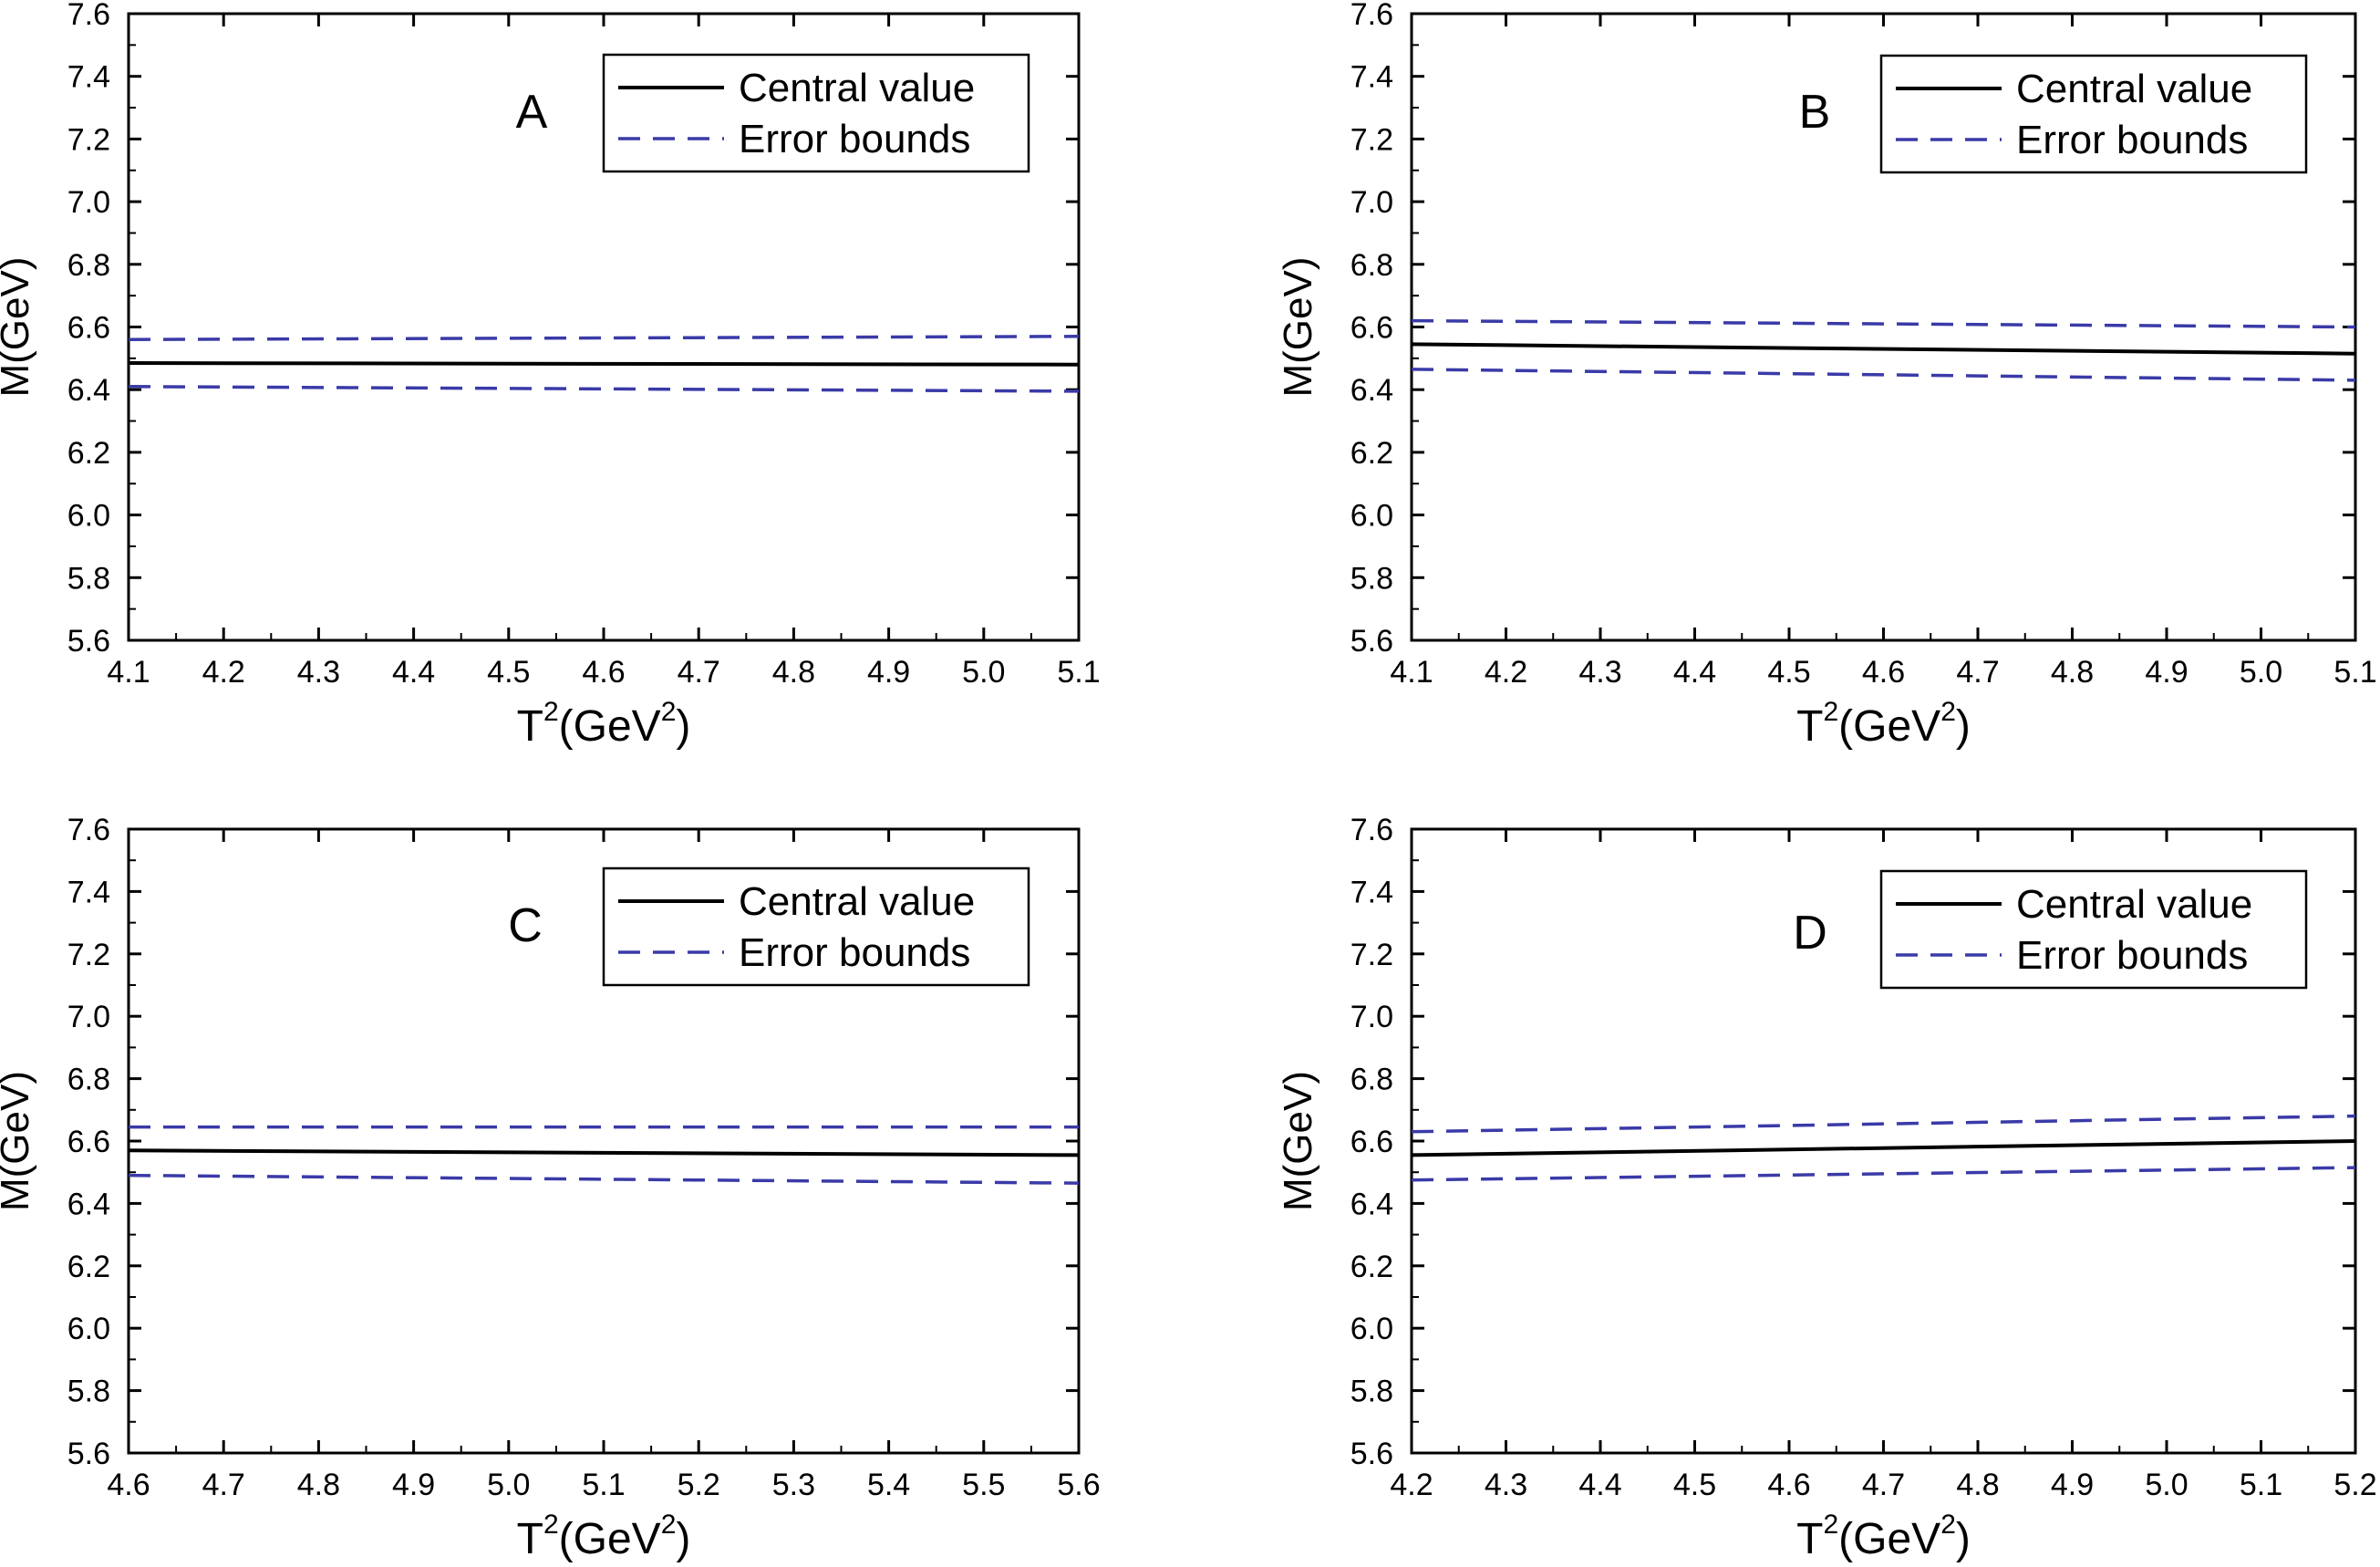  What do you see at coordinates (1815, 112) in the screenshot?
I see `panel-label: B` at bounding box center [1815, 112].